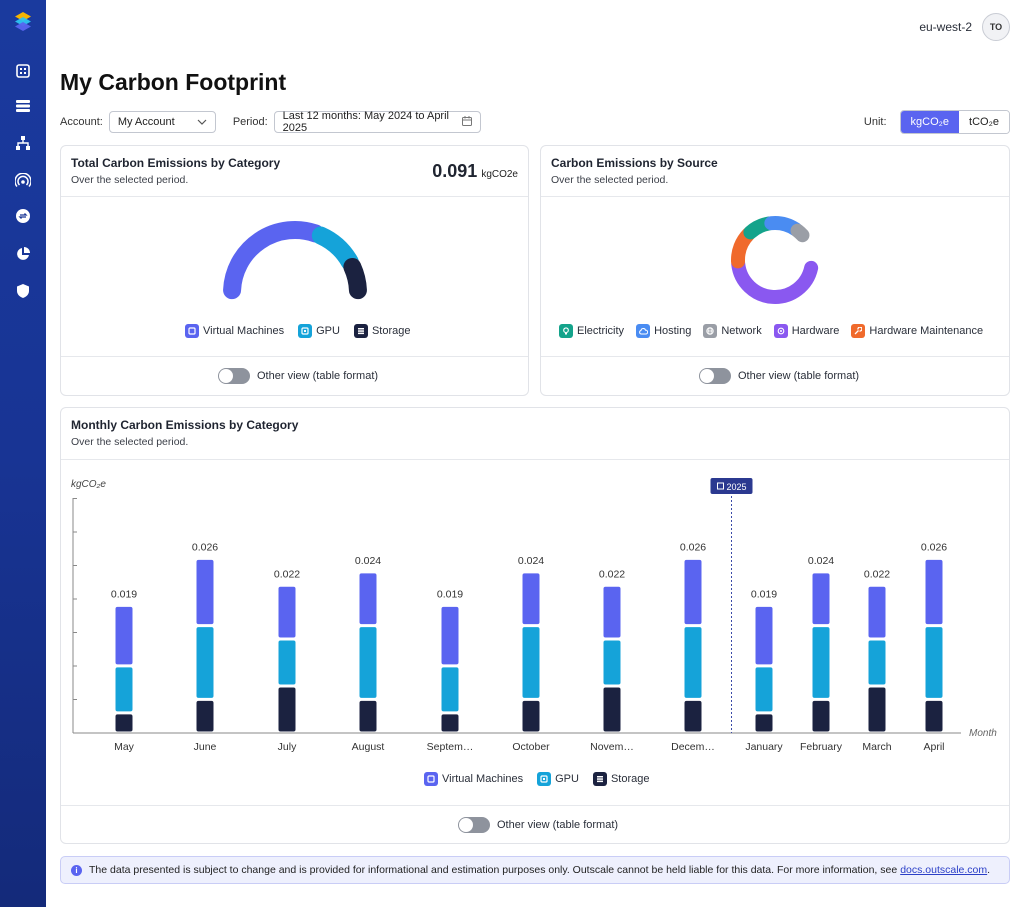  Describe the element at coordinates (23, 254) in the screenshot. I see `pie-chart-icon` at that location.